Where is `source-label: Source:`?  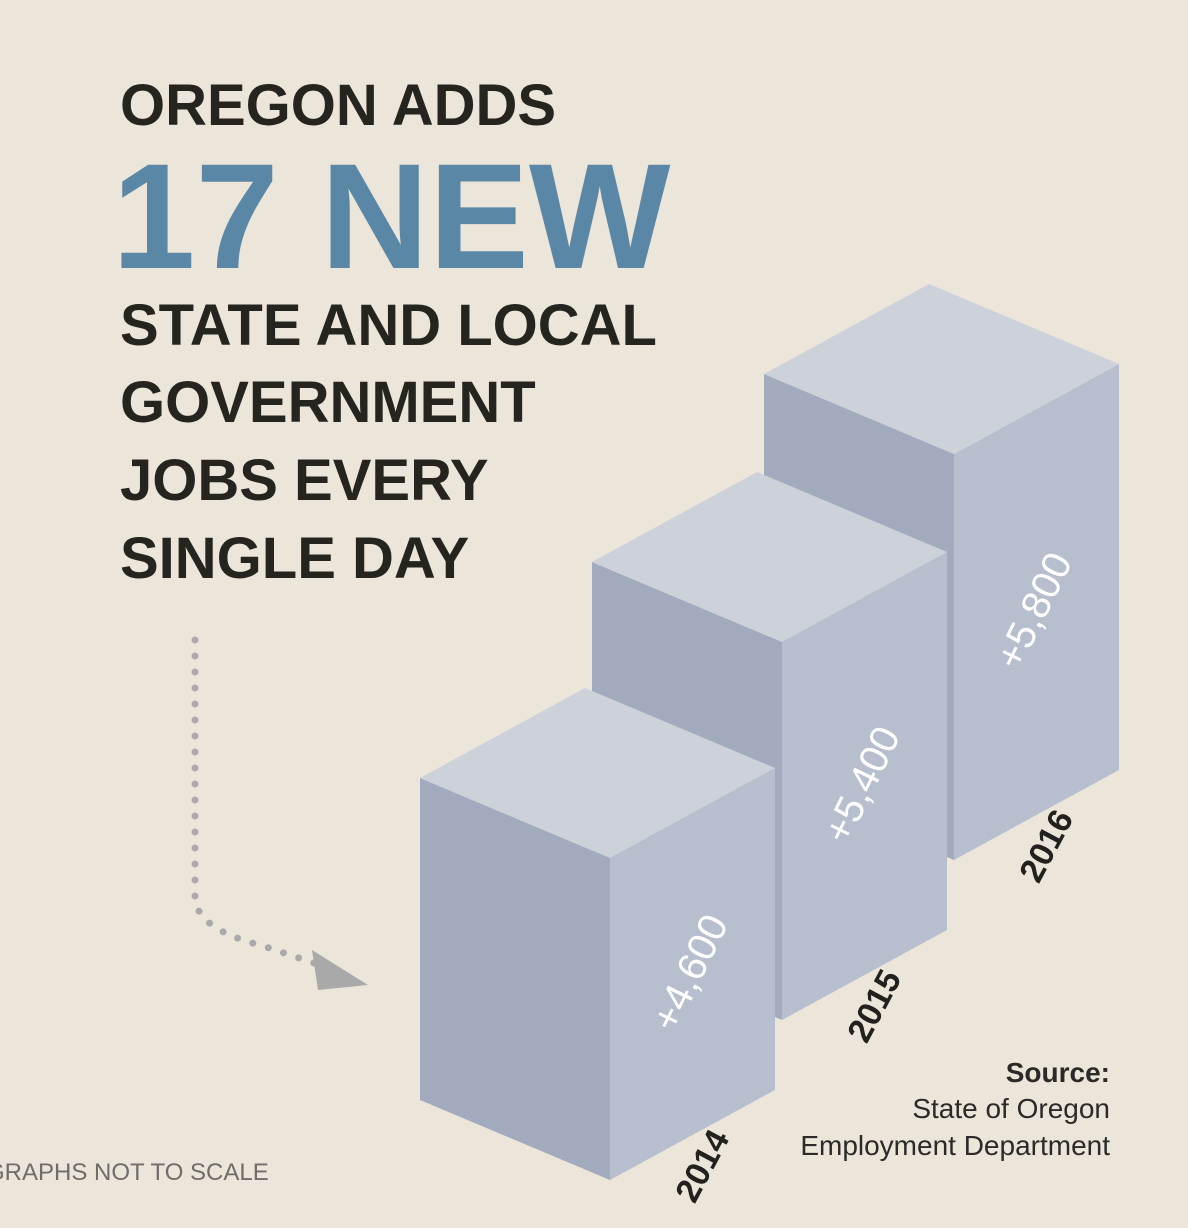
source-label: Source: is located at coordinates (1058, 1072).